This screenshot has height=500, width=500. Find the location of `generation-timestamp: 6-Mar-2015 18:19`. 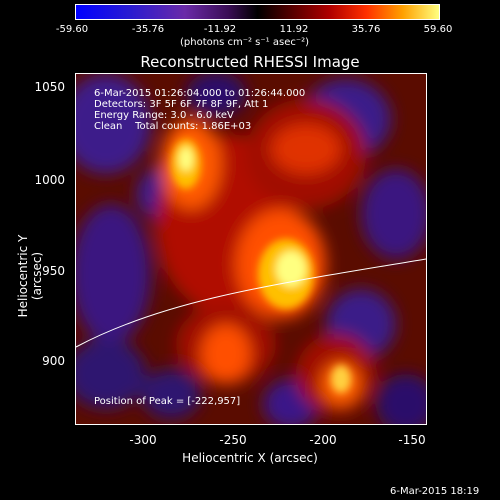

generation-timestamp: 6-Mar-2015 18:19 is located at coordinates (435, 491).